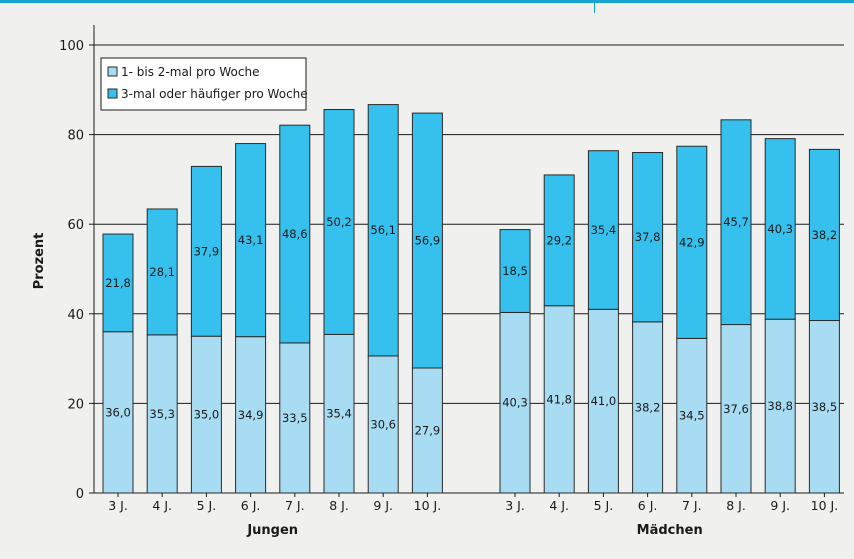 Image resolution: width=854 pixels, height=559 pixels. Describe the element at coordinates (825, 407) in the screenshot. I see `data-label: 38,5` at that location.